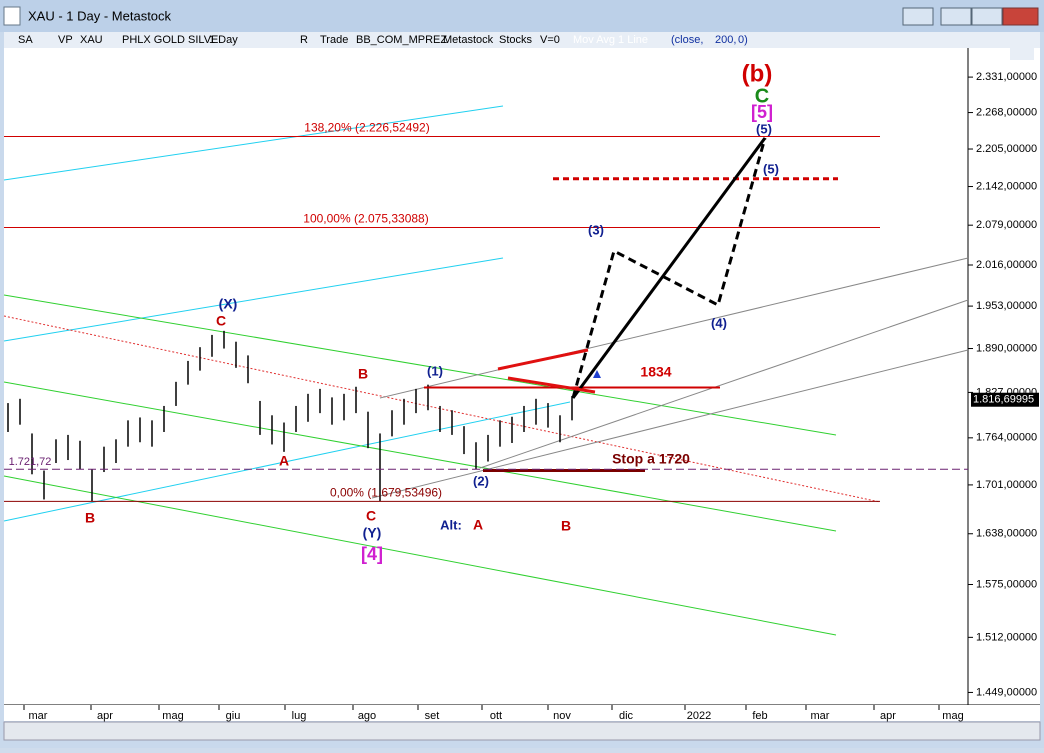 The width and height of the screenshot is (1044, 753). Describe the element at coordinates (522, 731) in the screenshot. I see `scroll-bar` at that location.